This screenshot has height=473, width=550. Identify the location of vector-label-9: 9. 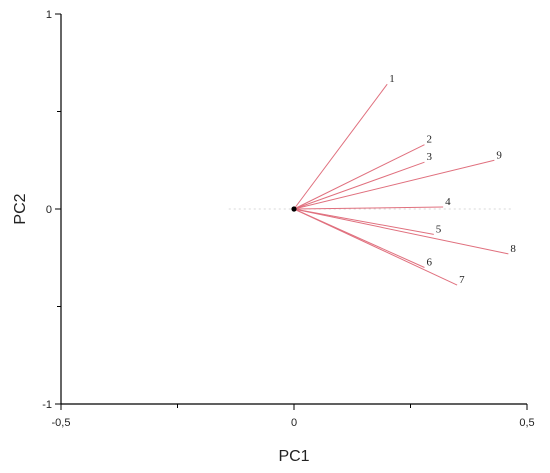
(499, 155).